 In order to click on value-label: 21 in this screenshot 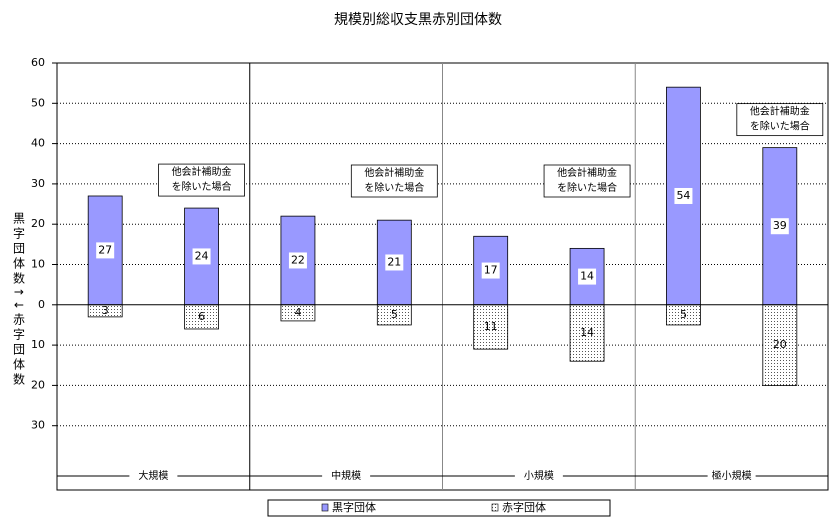, I will do `click(394, 261)`.